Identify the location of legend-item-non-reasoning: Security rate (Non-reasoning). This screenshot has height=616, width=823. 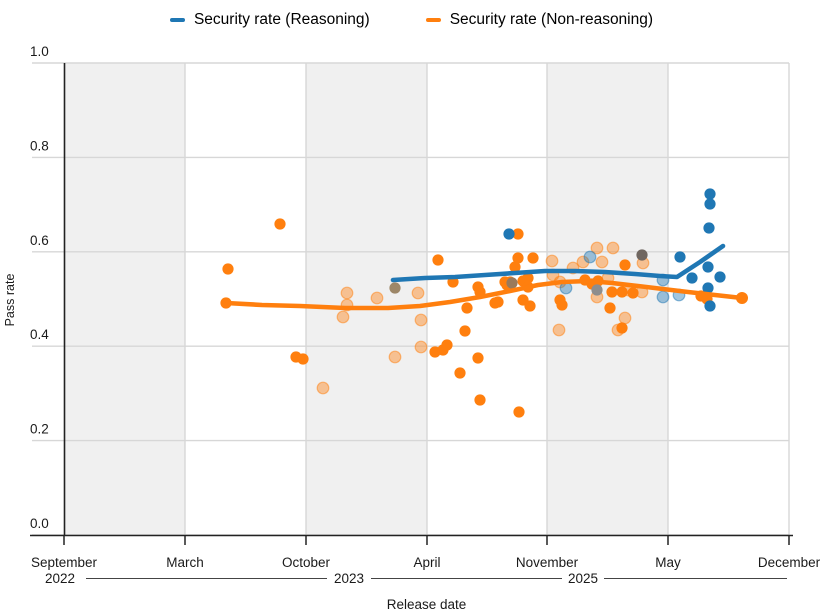
(539, 20).